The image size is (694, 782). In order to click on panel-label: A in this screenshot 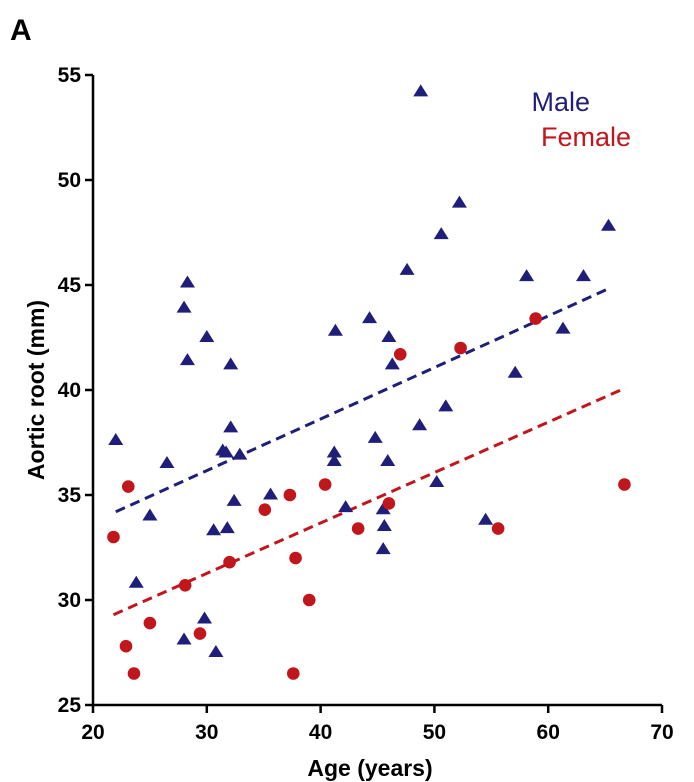, I will do `click(21, 30)`.